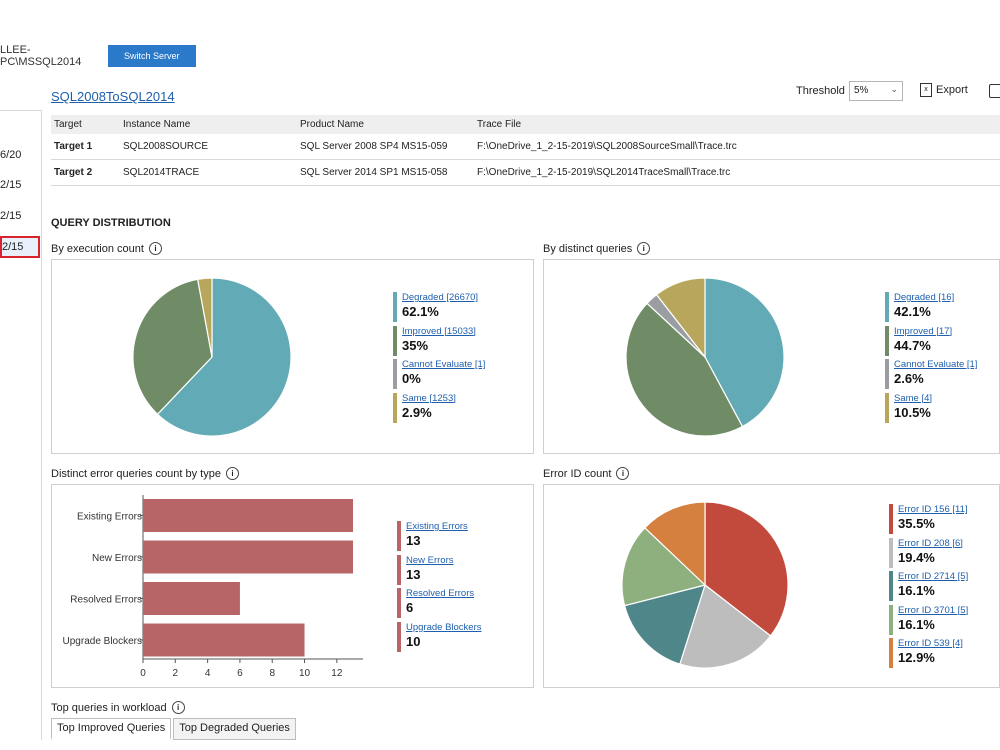 Image resolution: width=1000 pixels, height=750 pixels. Describe the element at coordinates (234, 729) in the screenshot. I see `tab-top-degraded: Top Degraded Queries` at that location.